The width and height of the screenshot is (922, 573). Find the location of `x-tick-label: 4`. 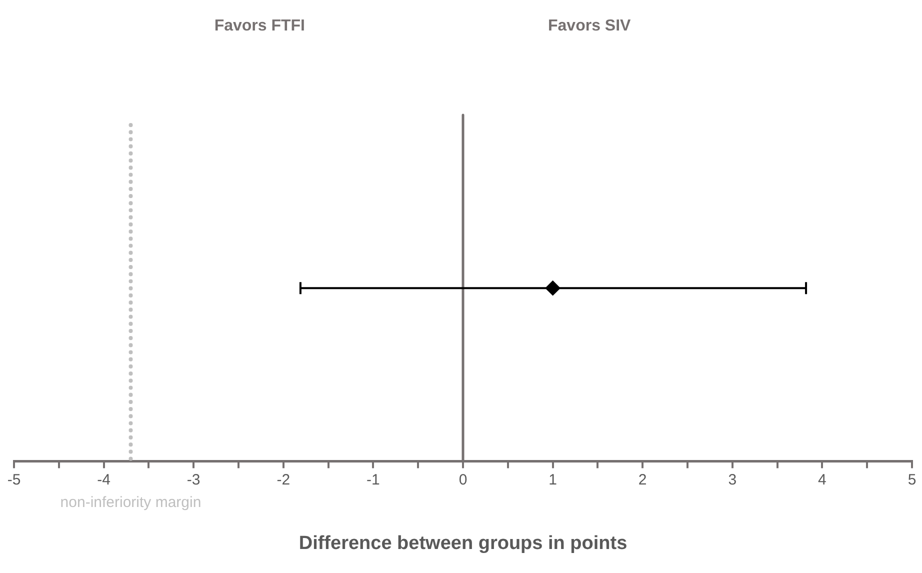

x-tick-label: 4 is located at coordinates (822, 479).